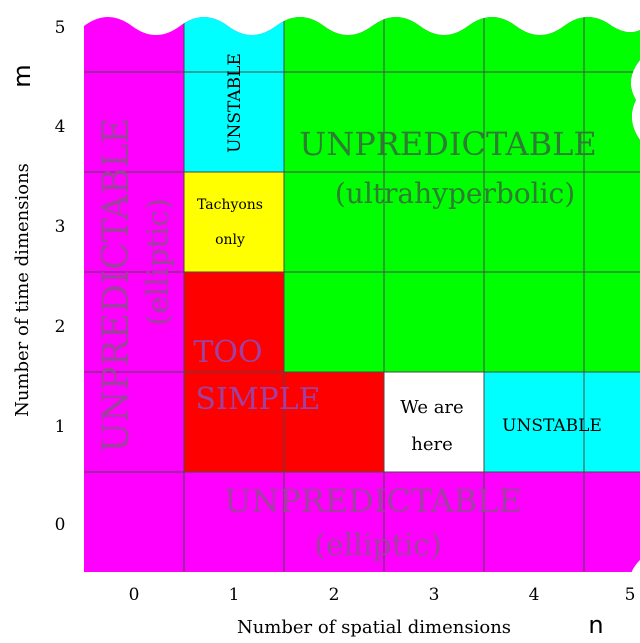 The image size is (640, 643). I want to click on y-tick-0: 0, so click(60, 525).